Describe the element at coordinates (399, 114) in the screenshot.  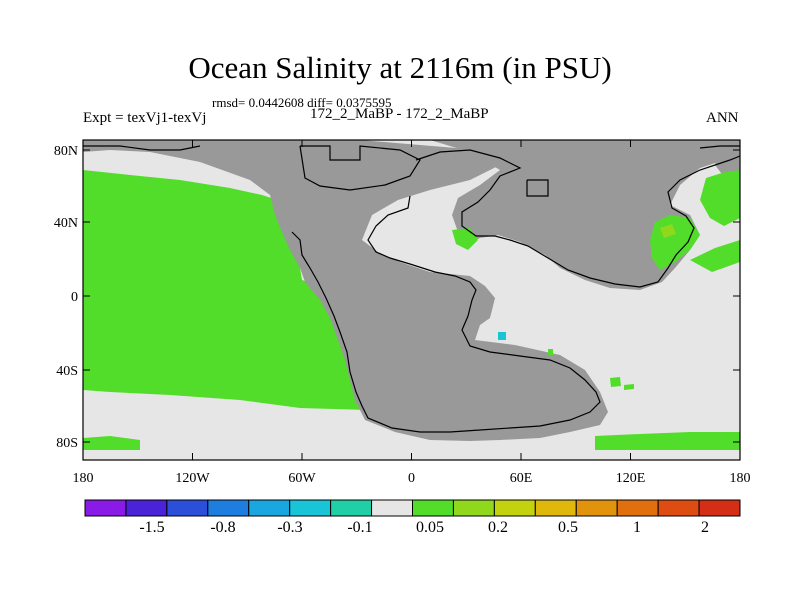
I see `case-label: 172_2_MaBP - 172_2_MaBP` at that location.